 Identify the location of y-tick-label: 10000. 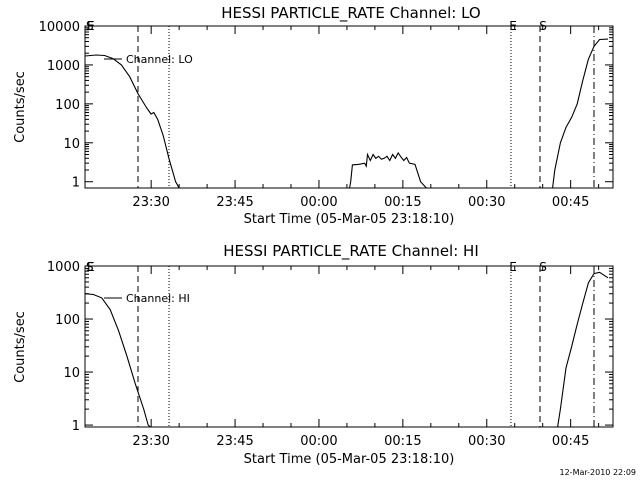
(59, 27).